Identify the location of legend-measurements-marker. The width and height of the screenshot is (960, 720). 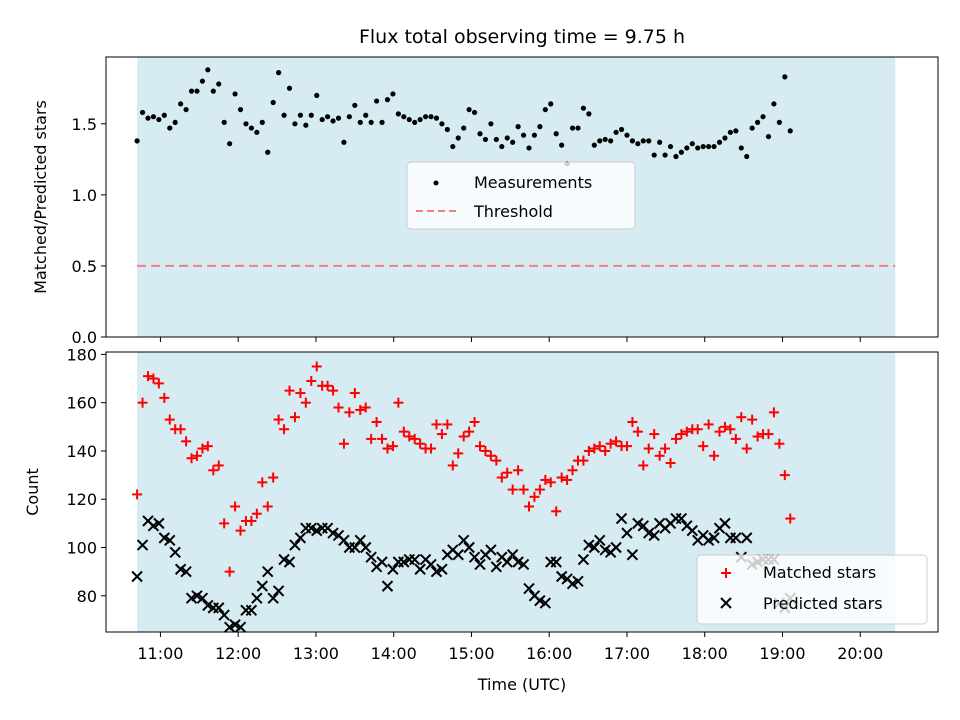
(436, 183).